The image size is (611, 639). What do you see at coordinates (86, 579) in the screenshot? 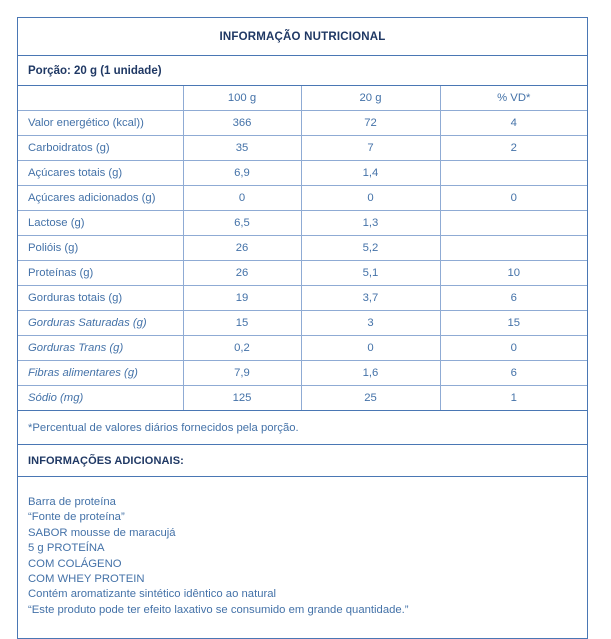
I see `additional-info-line: COM WHEY PROTEIN` at bounding box center [86, 579].